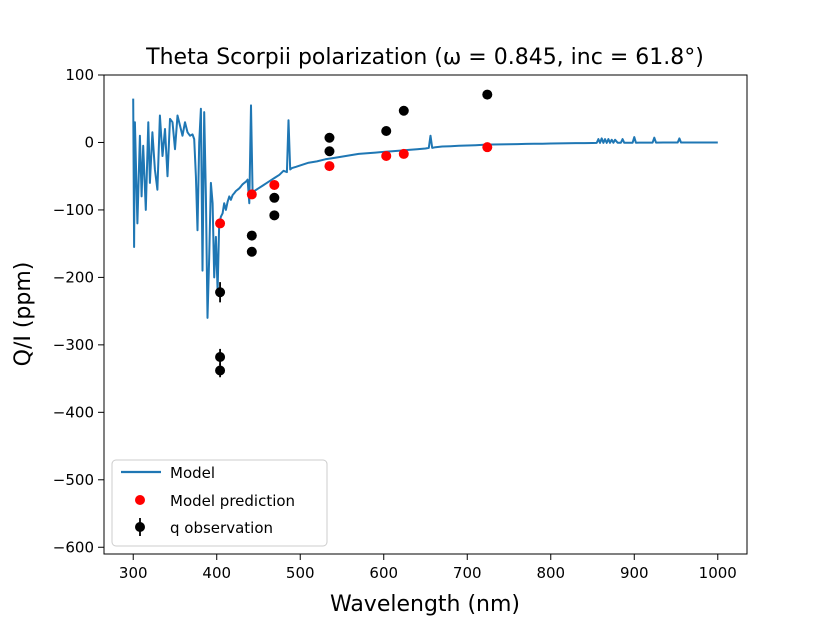 This screenshot has height=623, width=830. I want to click on x-axis: 300 400 500 600 700 800 900 1000, so click(428, 568).